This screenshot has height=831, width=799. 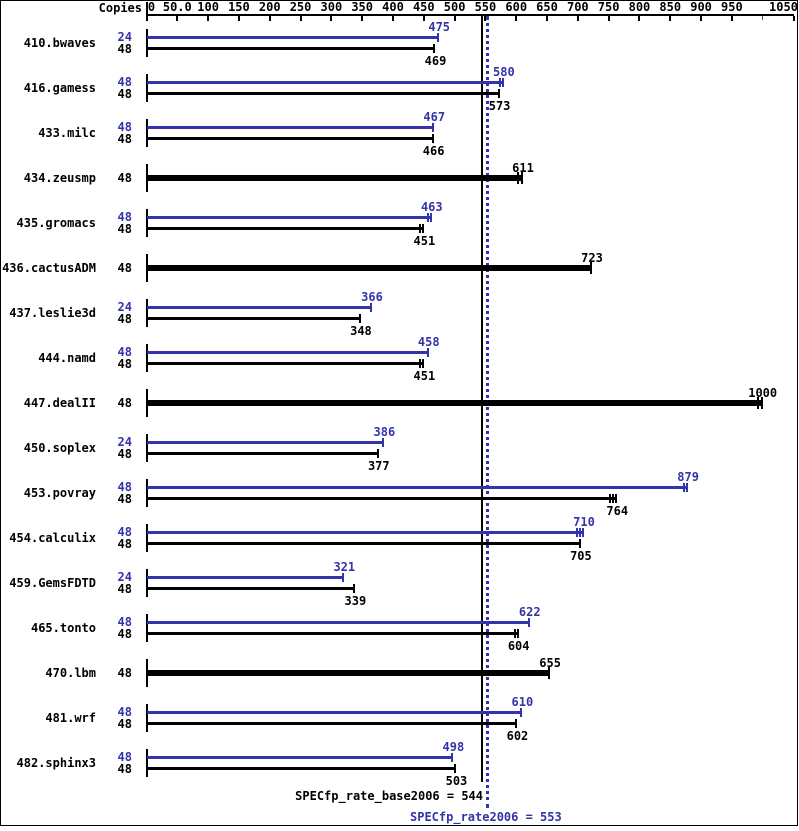 What do you see at coordinates (499, 106) in the screenshot?
I see `base-value-label: 573` at bounding box center [499, 106].